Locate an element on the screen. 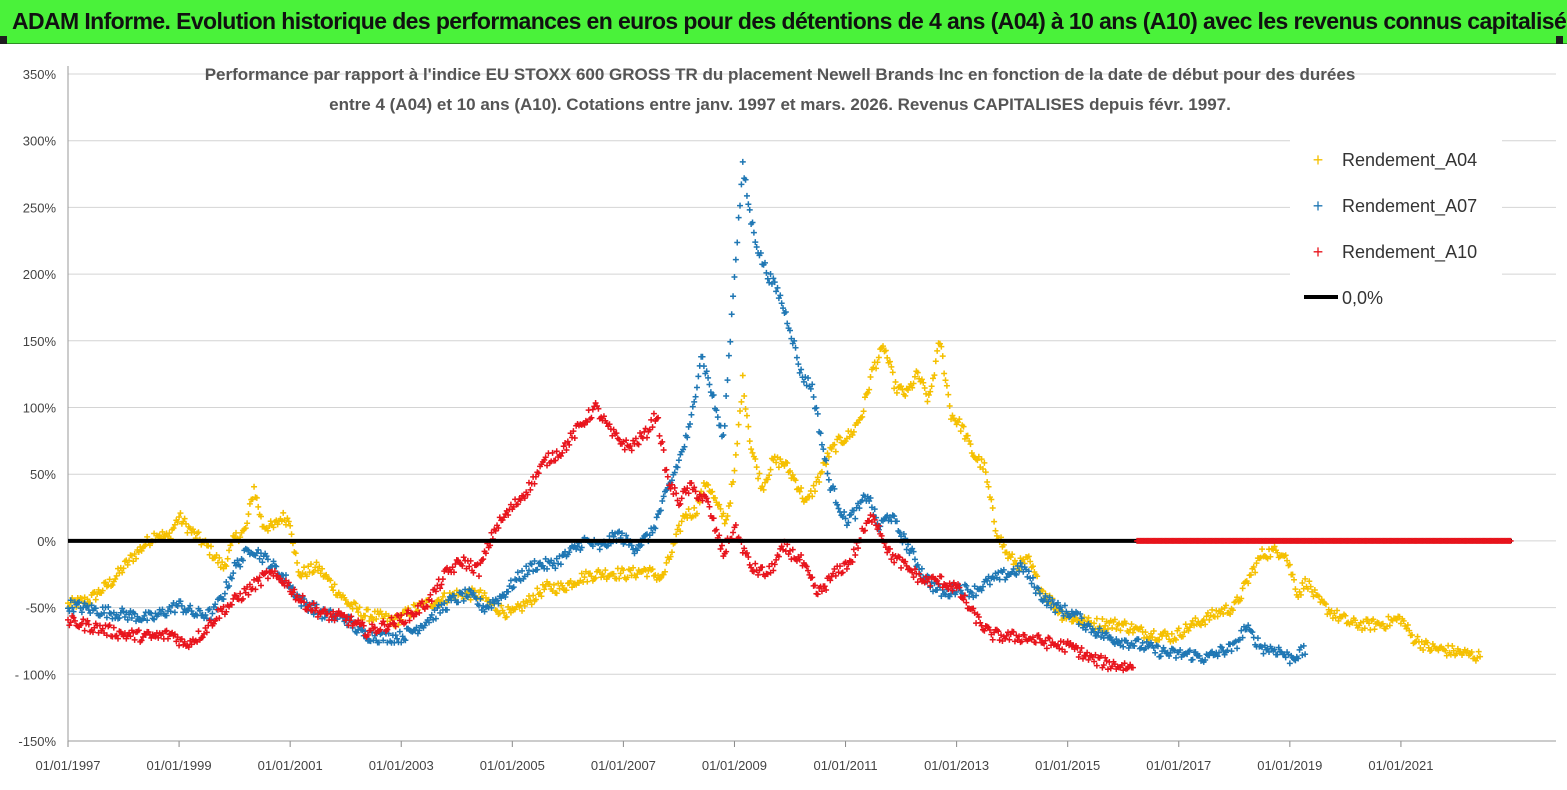 The height and width of the screenshot is (790, 1567). legend-item-a07: + Rendement_A07 is located at coordinates (1395, 206).